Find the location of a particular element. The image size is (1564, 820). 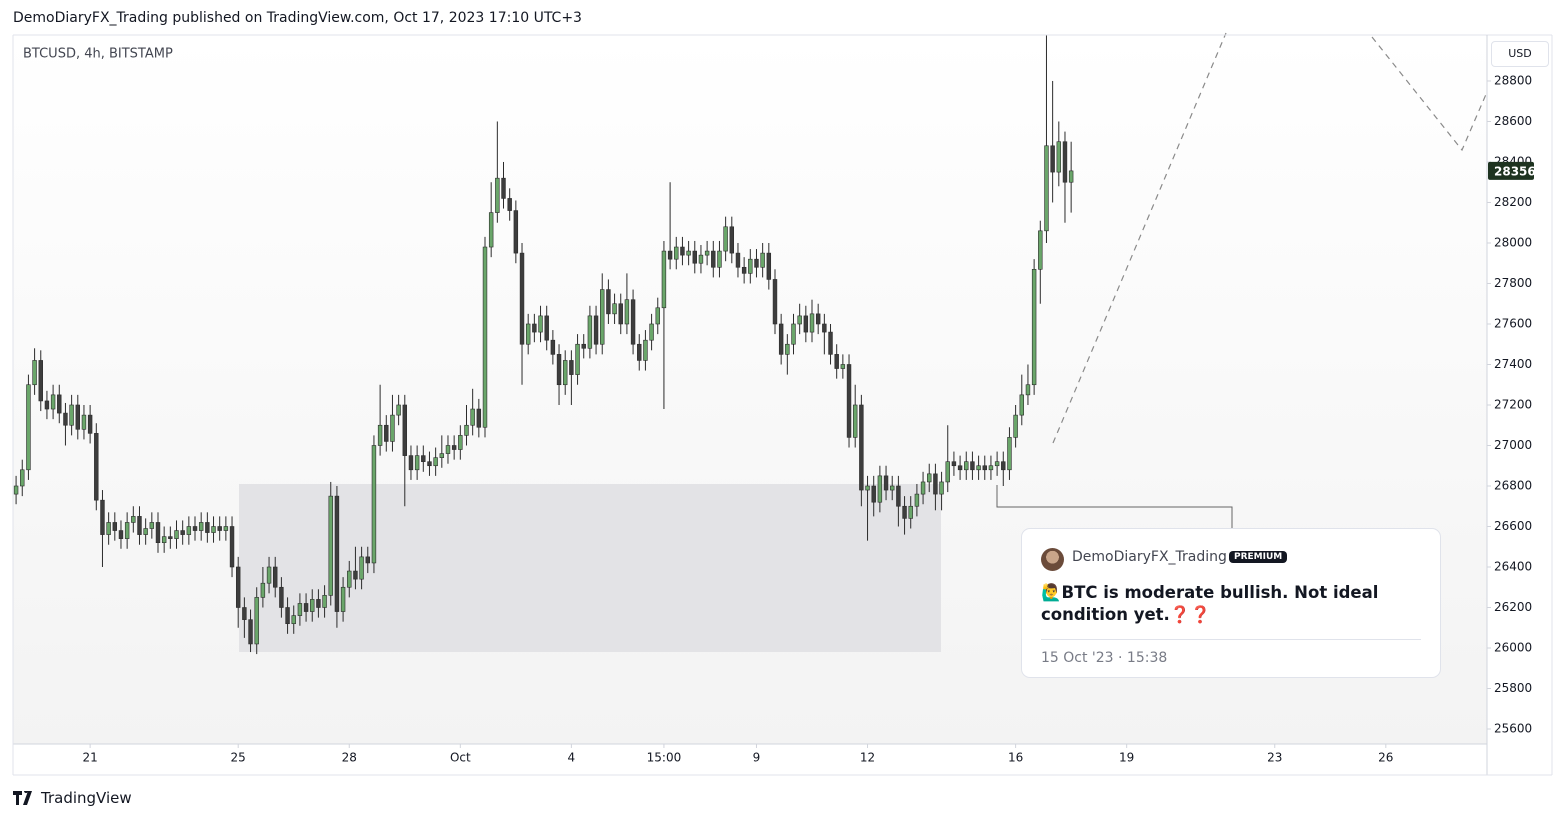

y-tick-label: 27800 is located at coordinates (1513, 283).